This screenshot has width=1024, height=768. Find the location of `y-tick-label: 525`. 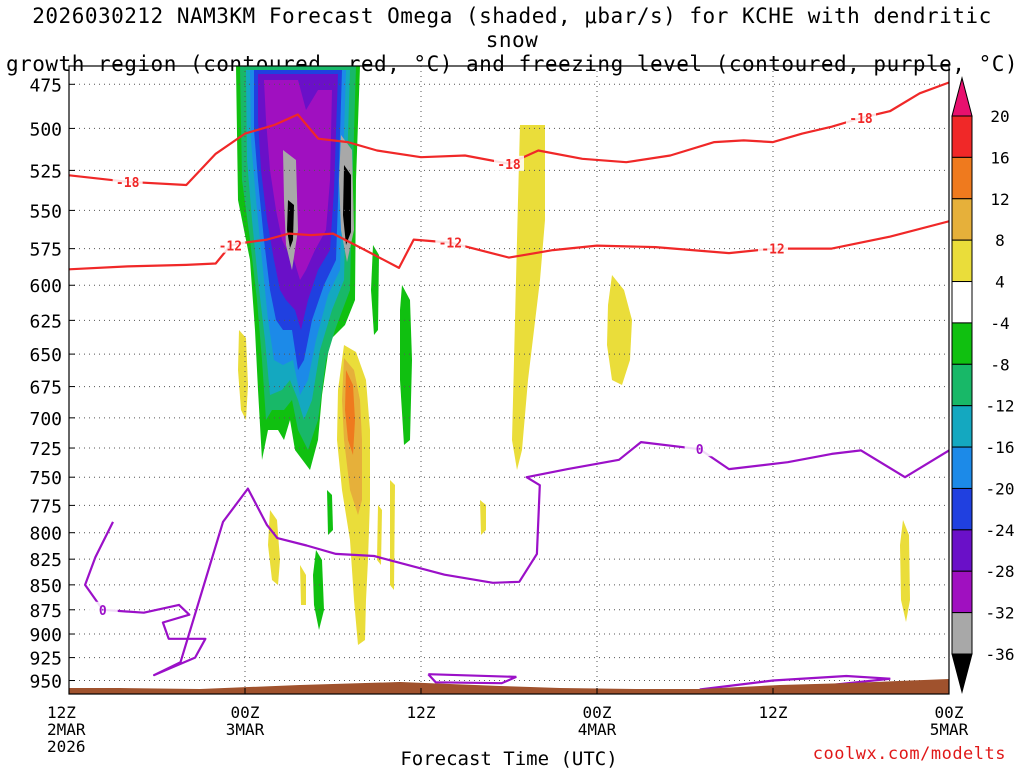

y-tick-label: 525 is located at coordinates (45, 171).